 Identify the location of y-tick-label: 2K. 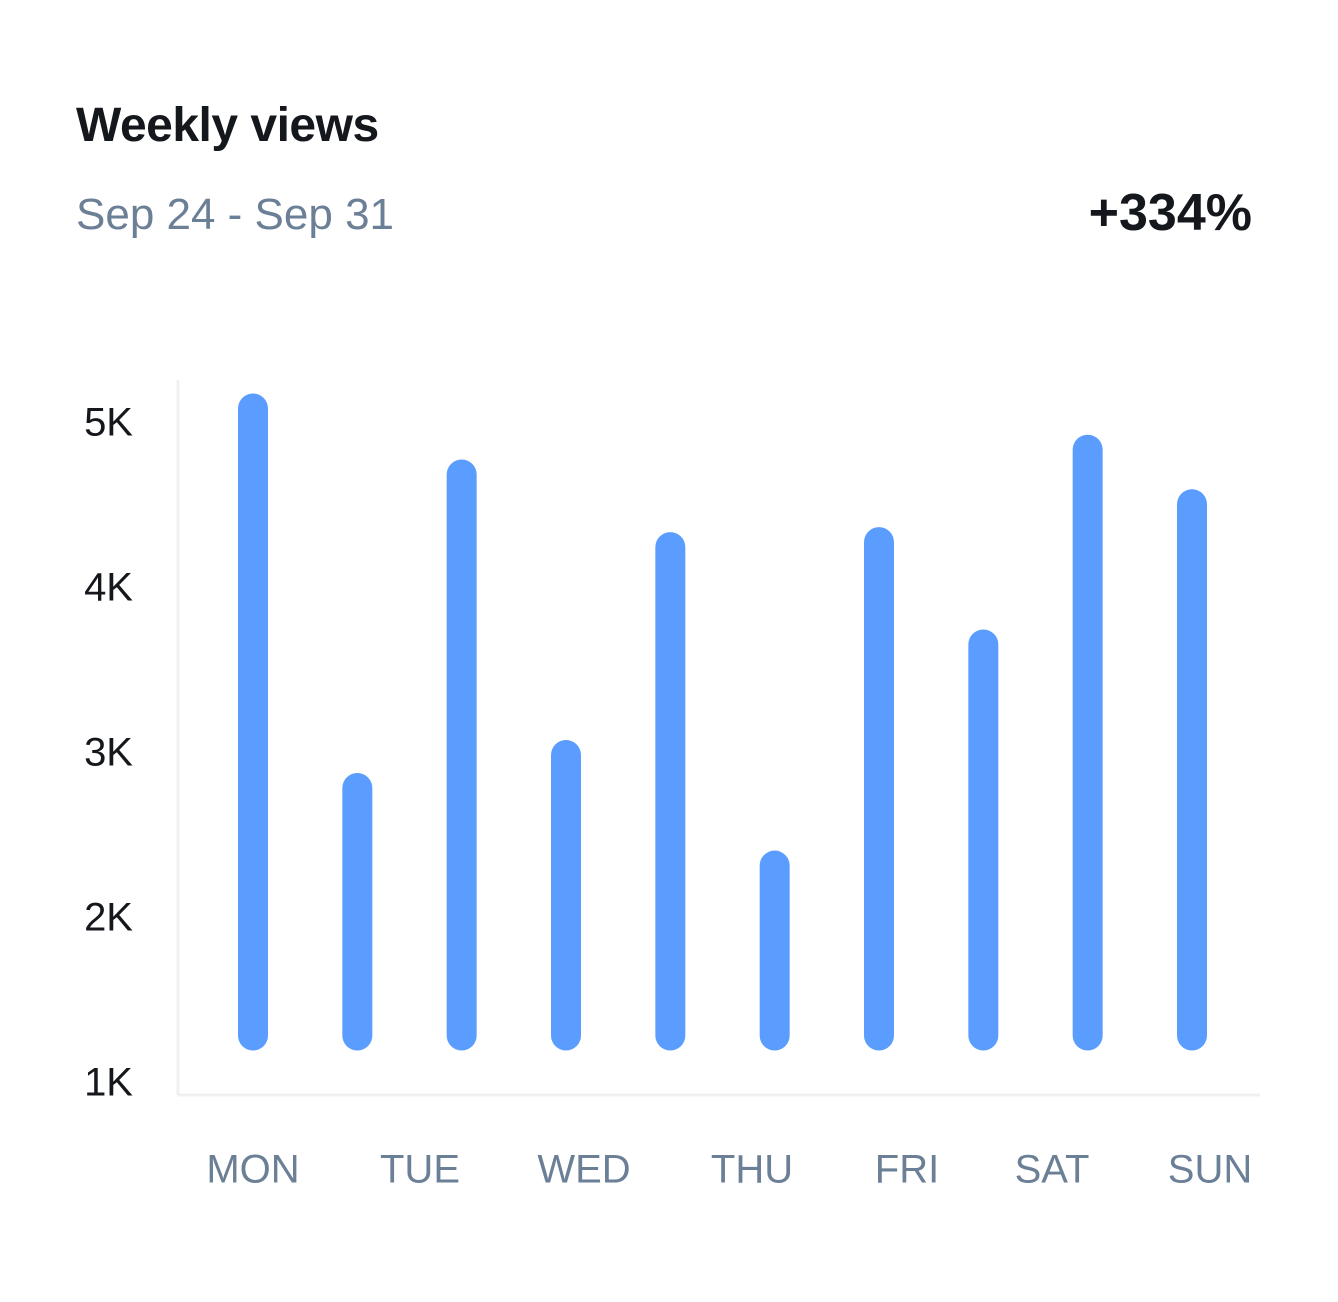
(108, 918).